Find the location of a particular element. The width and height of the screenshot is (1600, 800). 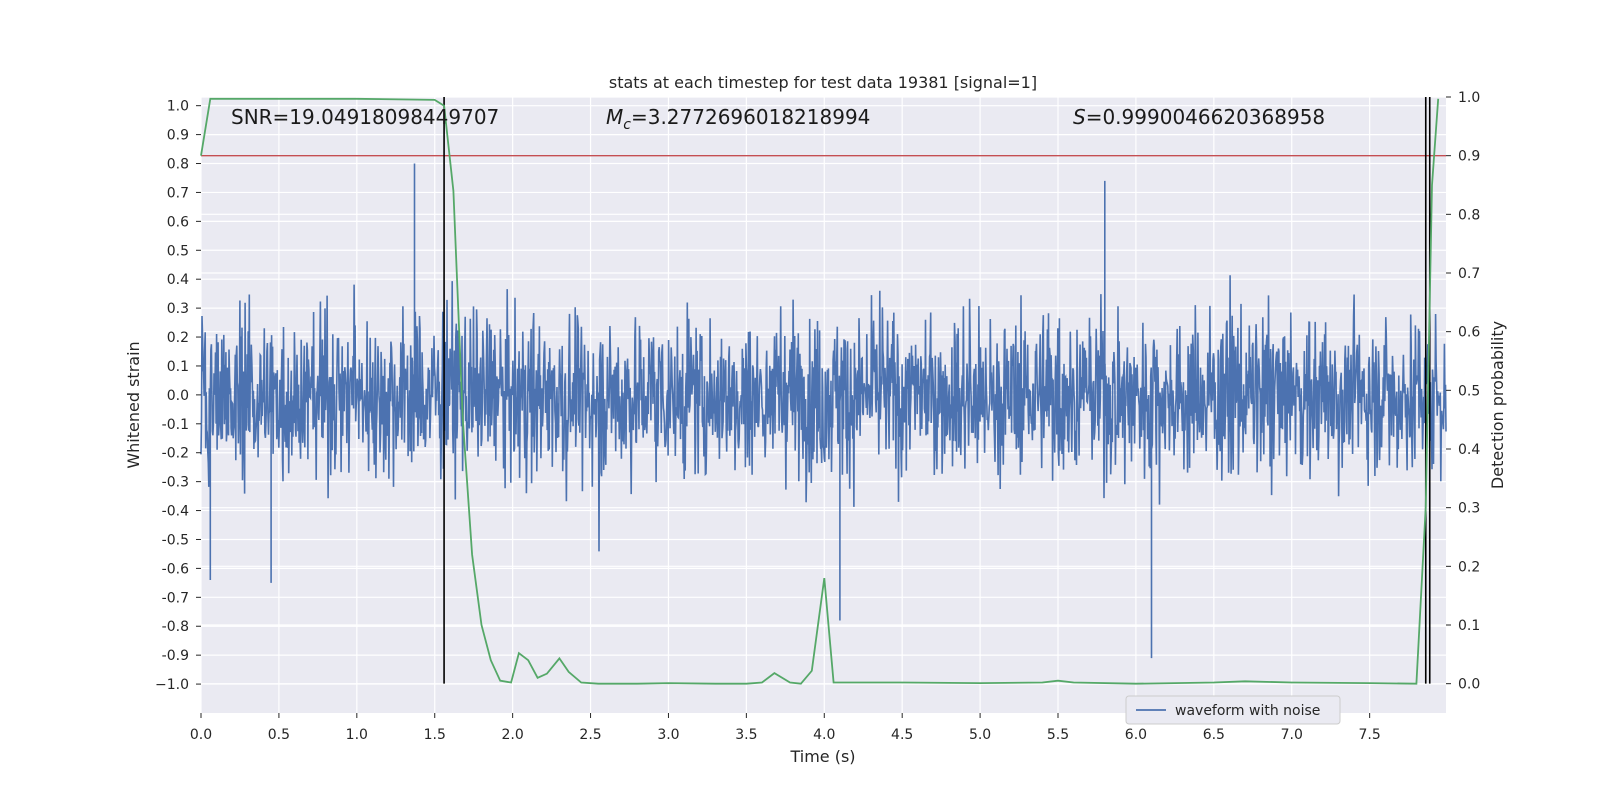

mc-subscript: c is located at coordinates (627, 125).